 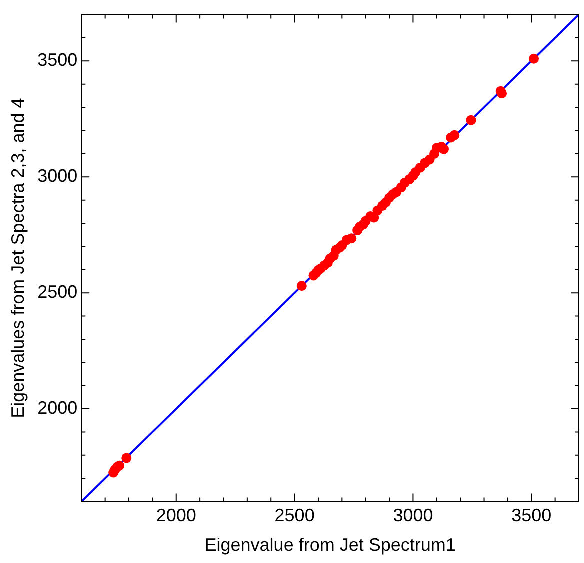 What do you see at coordinates (58, 176) in the screenshot?
I see `y-tick-label: 3000` at bounding box center [58, 176].